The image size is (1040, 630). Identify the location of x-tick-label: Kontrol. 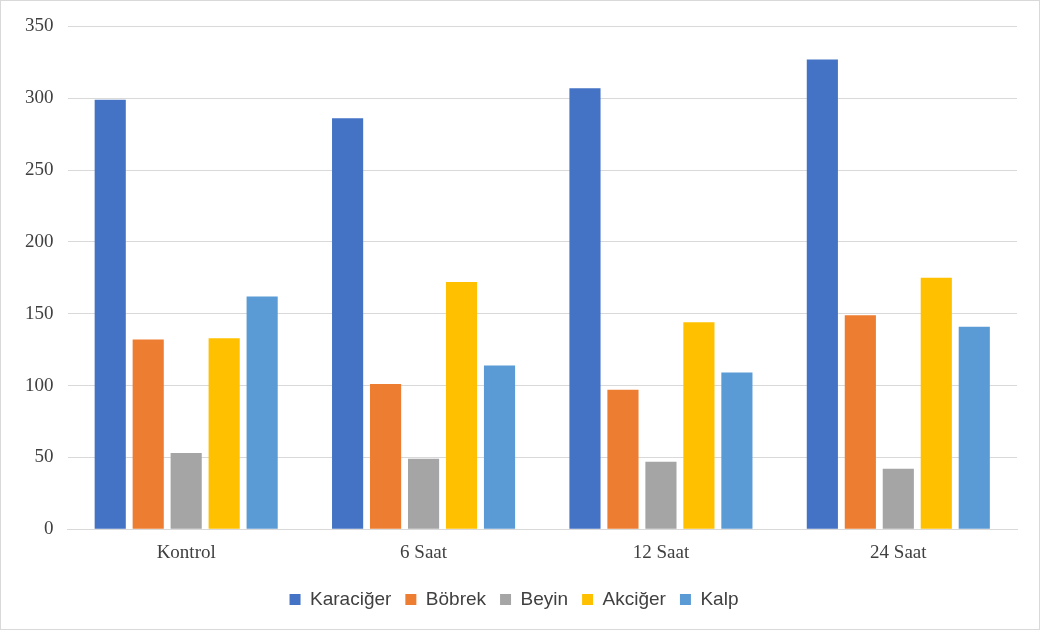
(186, 551).